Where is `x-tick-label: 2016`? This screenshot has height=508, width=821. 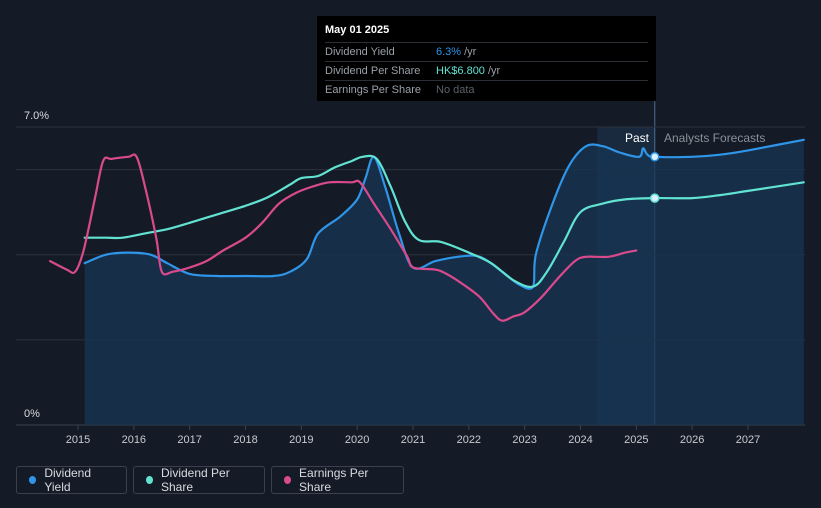 x-tick-label: 2016 is located at coordinates (134, 440).